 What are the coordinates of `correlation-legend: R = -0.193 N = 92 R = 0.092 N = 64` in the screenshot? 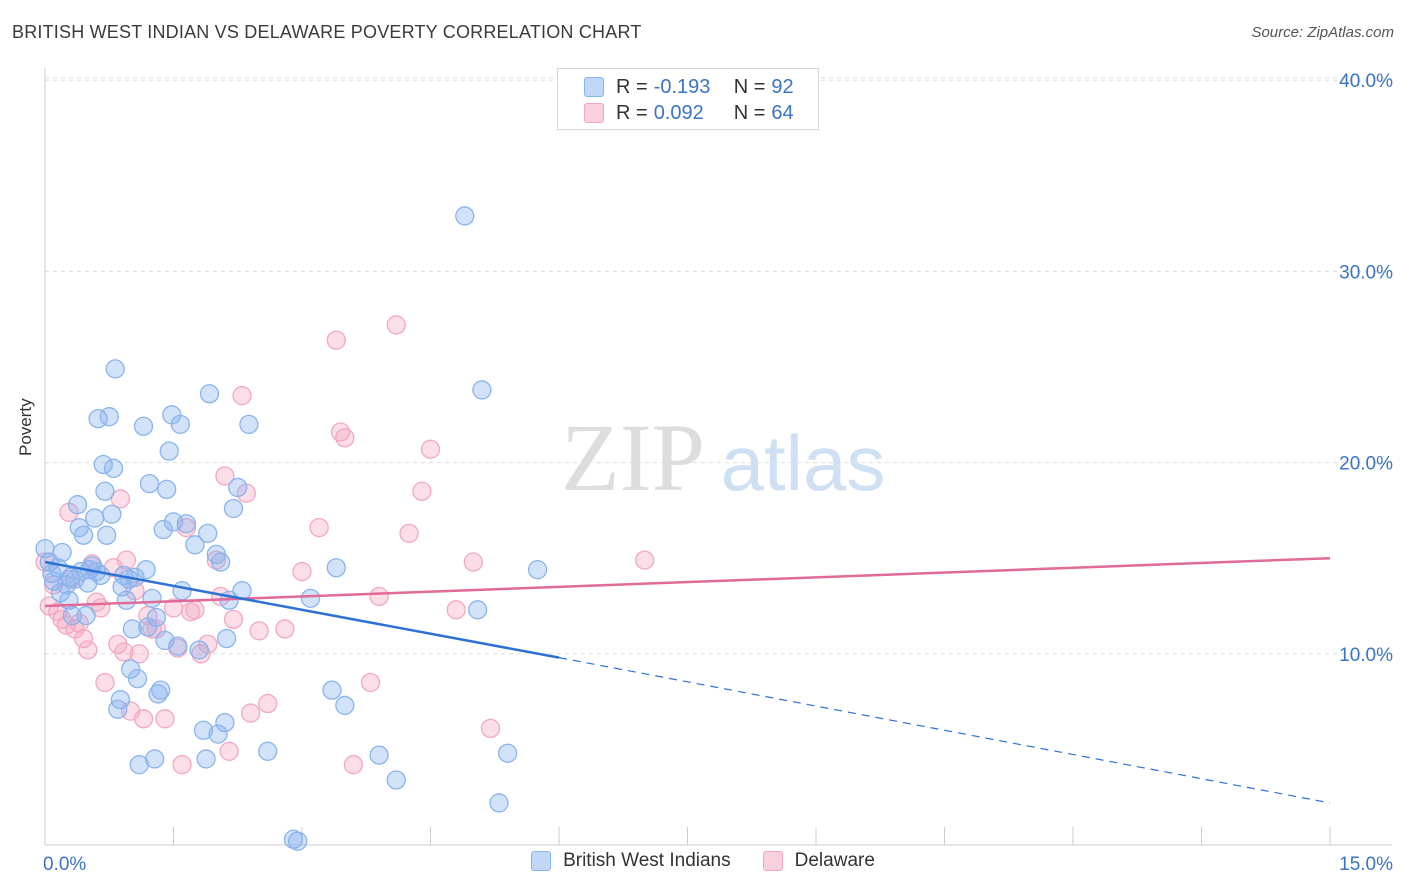 It's located at (688, 99).